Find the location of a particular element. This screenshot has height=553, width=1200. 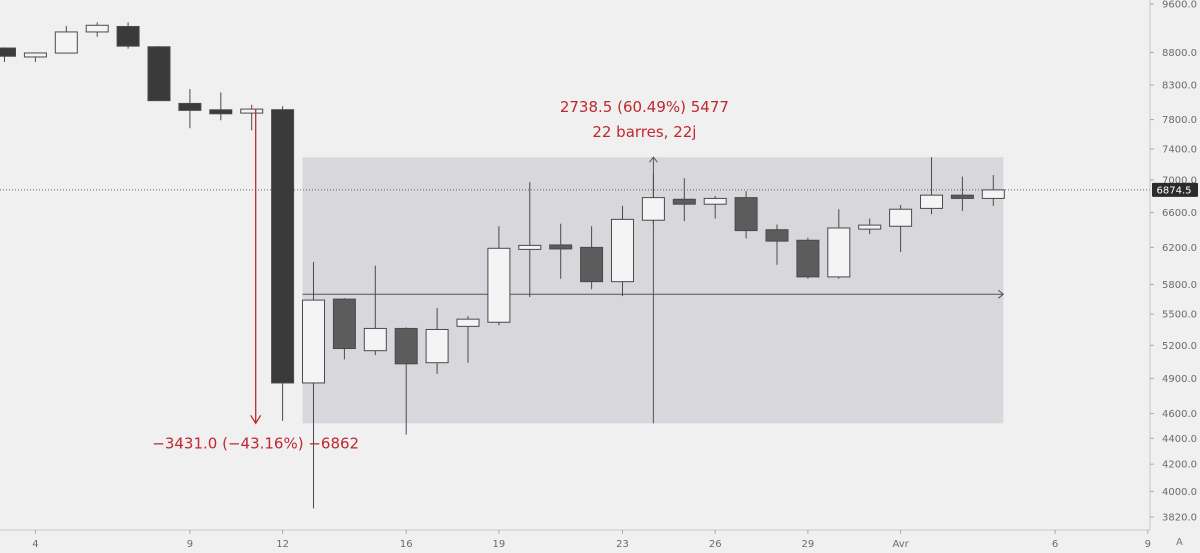

time-tick-label: 4 is located at coordinates (35, 544).